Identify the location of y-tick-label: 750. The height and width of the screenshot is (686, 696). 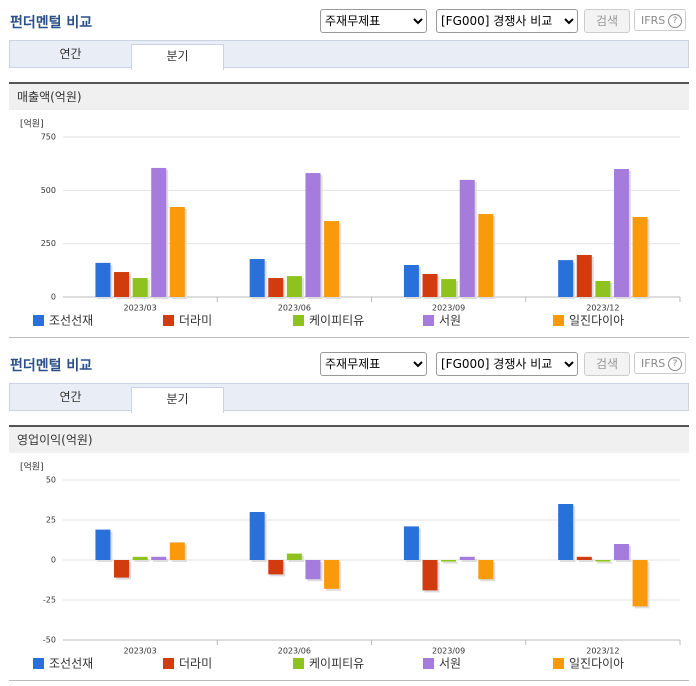
(48, 137).